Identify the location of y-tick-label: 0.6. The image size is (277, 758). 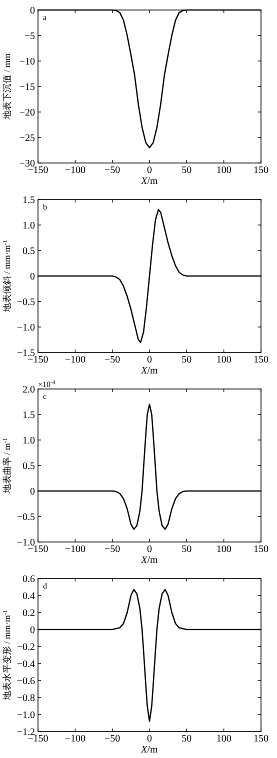
(28, 579).